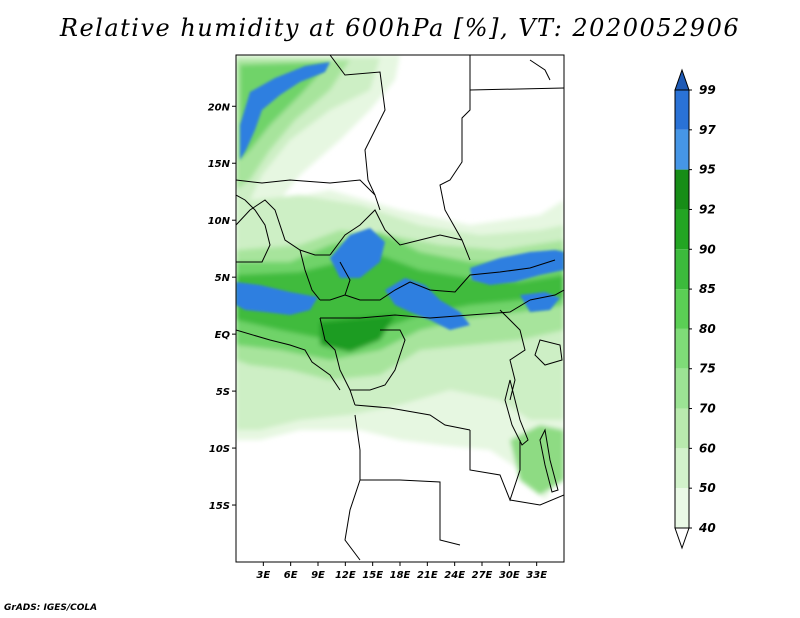 This screenshot has height=618, width=800. What do you see at coordinates (536, 575) in the screenshot?
I see `lon-tick-label: 33E` at bounding box center [536, 575].